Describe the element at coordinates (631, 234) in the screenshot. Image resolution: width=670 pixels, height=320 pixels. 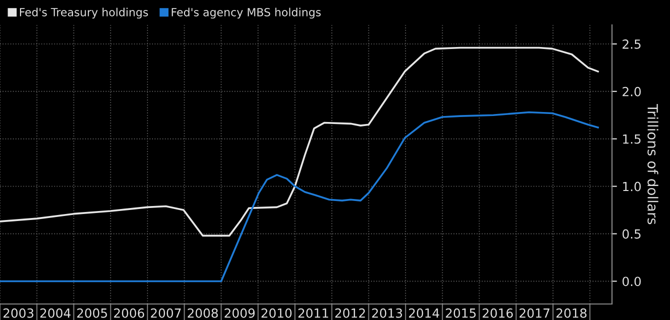
I see `y-tick-label: 0.5` at that location.